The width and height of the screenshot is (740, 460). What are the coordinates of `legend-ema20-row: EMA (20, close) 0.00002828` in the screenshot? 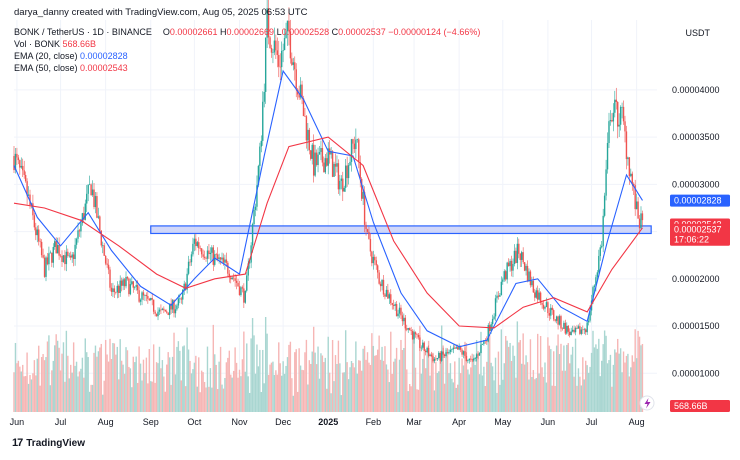 It's located at (71, 56).